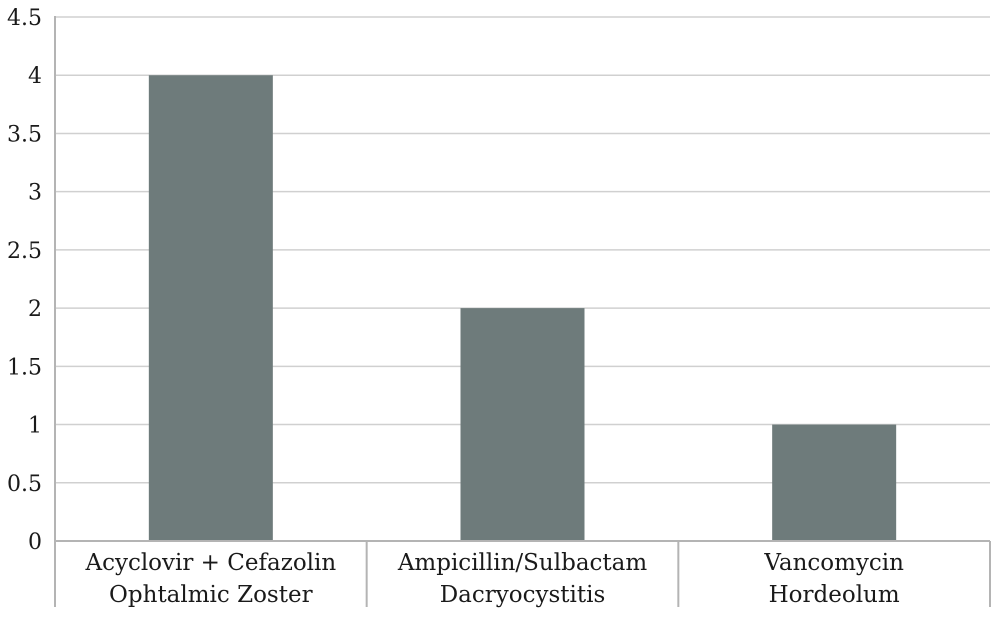 This screenshot has width=1000, height=617. I want to click on x-category-label: Ophtalmic Zoster, so click(211, 595).